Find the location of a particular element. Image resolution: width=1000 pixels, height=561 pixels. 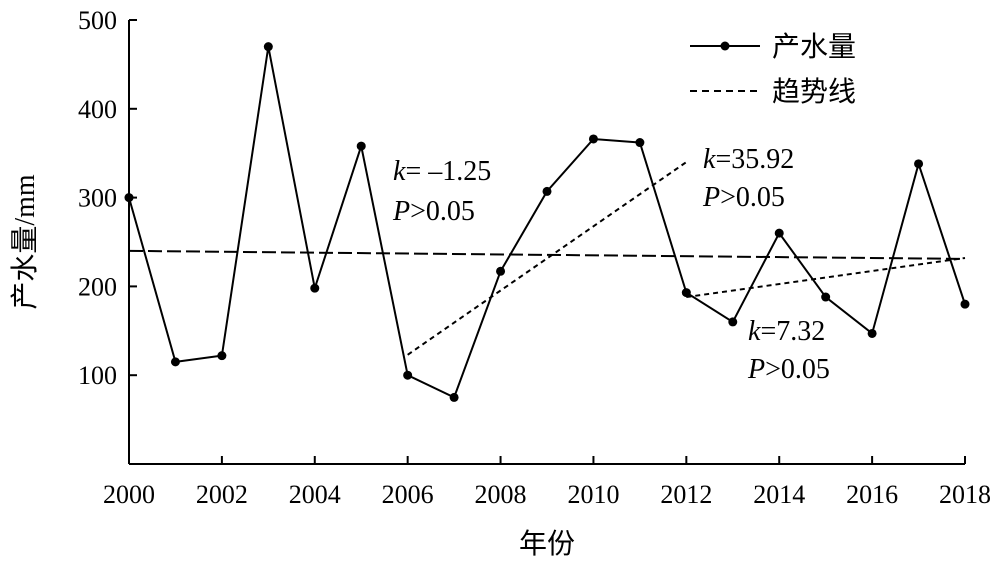

legend-label-trend: 趋势线 is located at coordinates (814, 92).